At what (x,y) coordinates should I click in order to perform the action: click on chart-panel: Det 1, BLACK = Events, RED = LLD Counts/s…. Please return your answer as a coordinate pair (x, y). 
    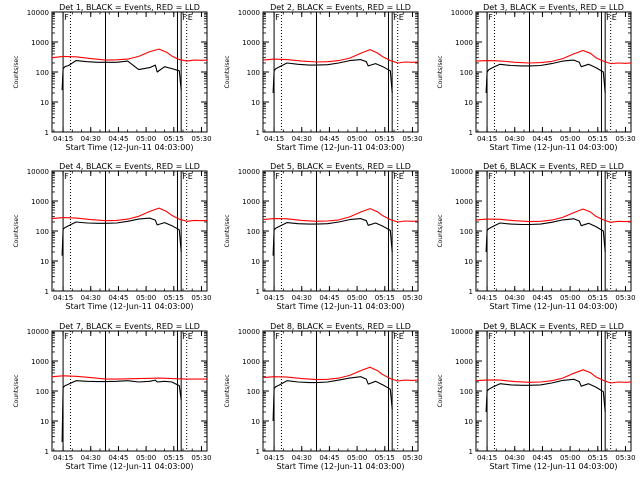
    Looking at the image, I should click on (112, 77).